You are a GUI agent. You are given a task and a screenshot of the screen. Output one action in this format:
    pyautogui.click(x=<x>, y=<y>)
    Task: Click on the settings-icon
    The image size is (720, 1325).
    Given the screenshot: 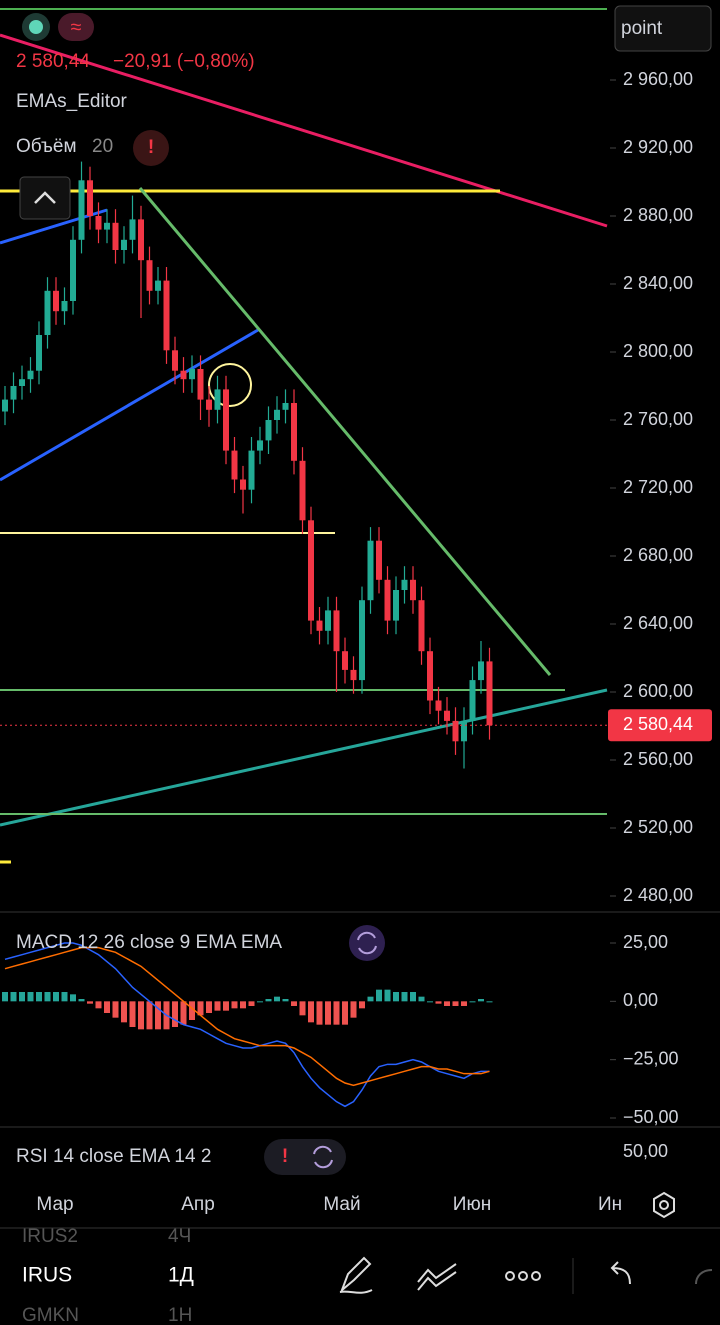 What is the action you would take?
    pyautogui.click(x=664, y=1205)
    